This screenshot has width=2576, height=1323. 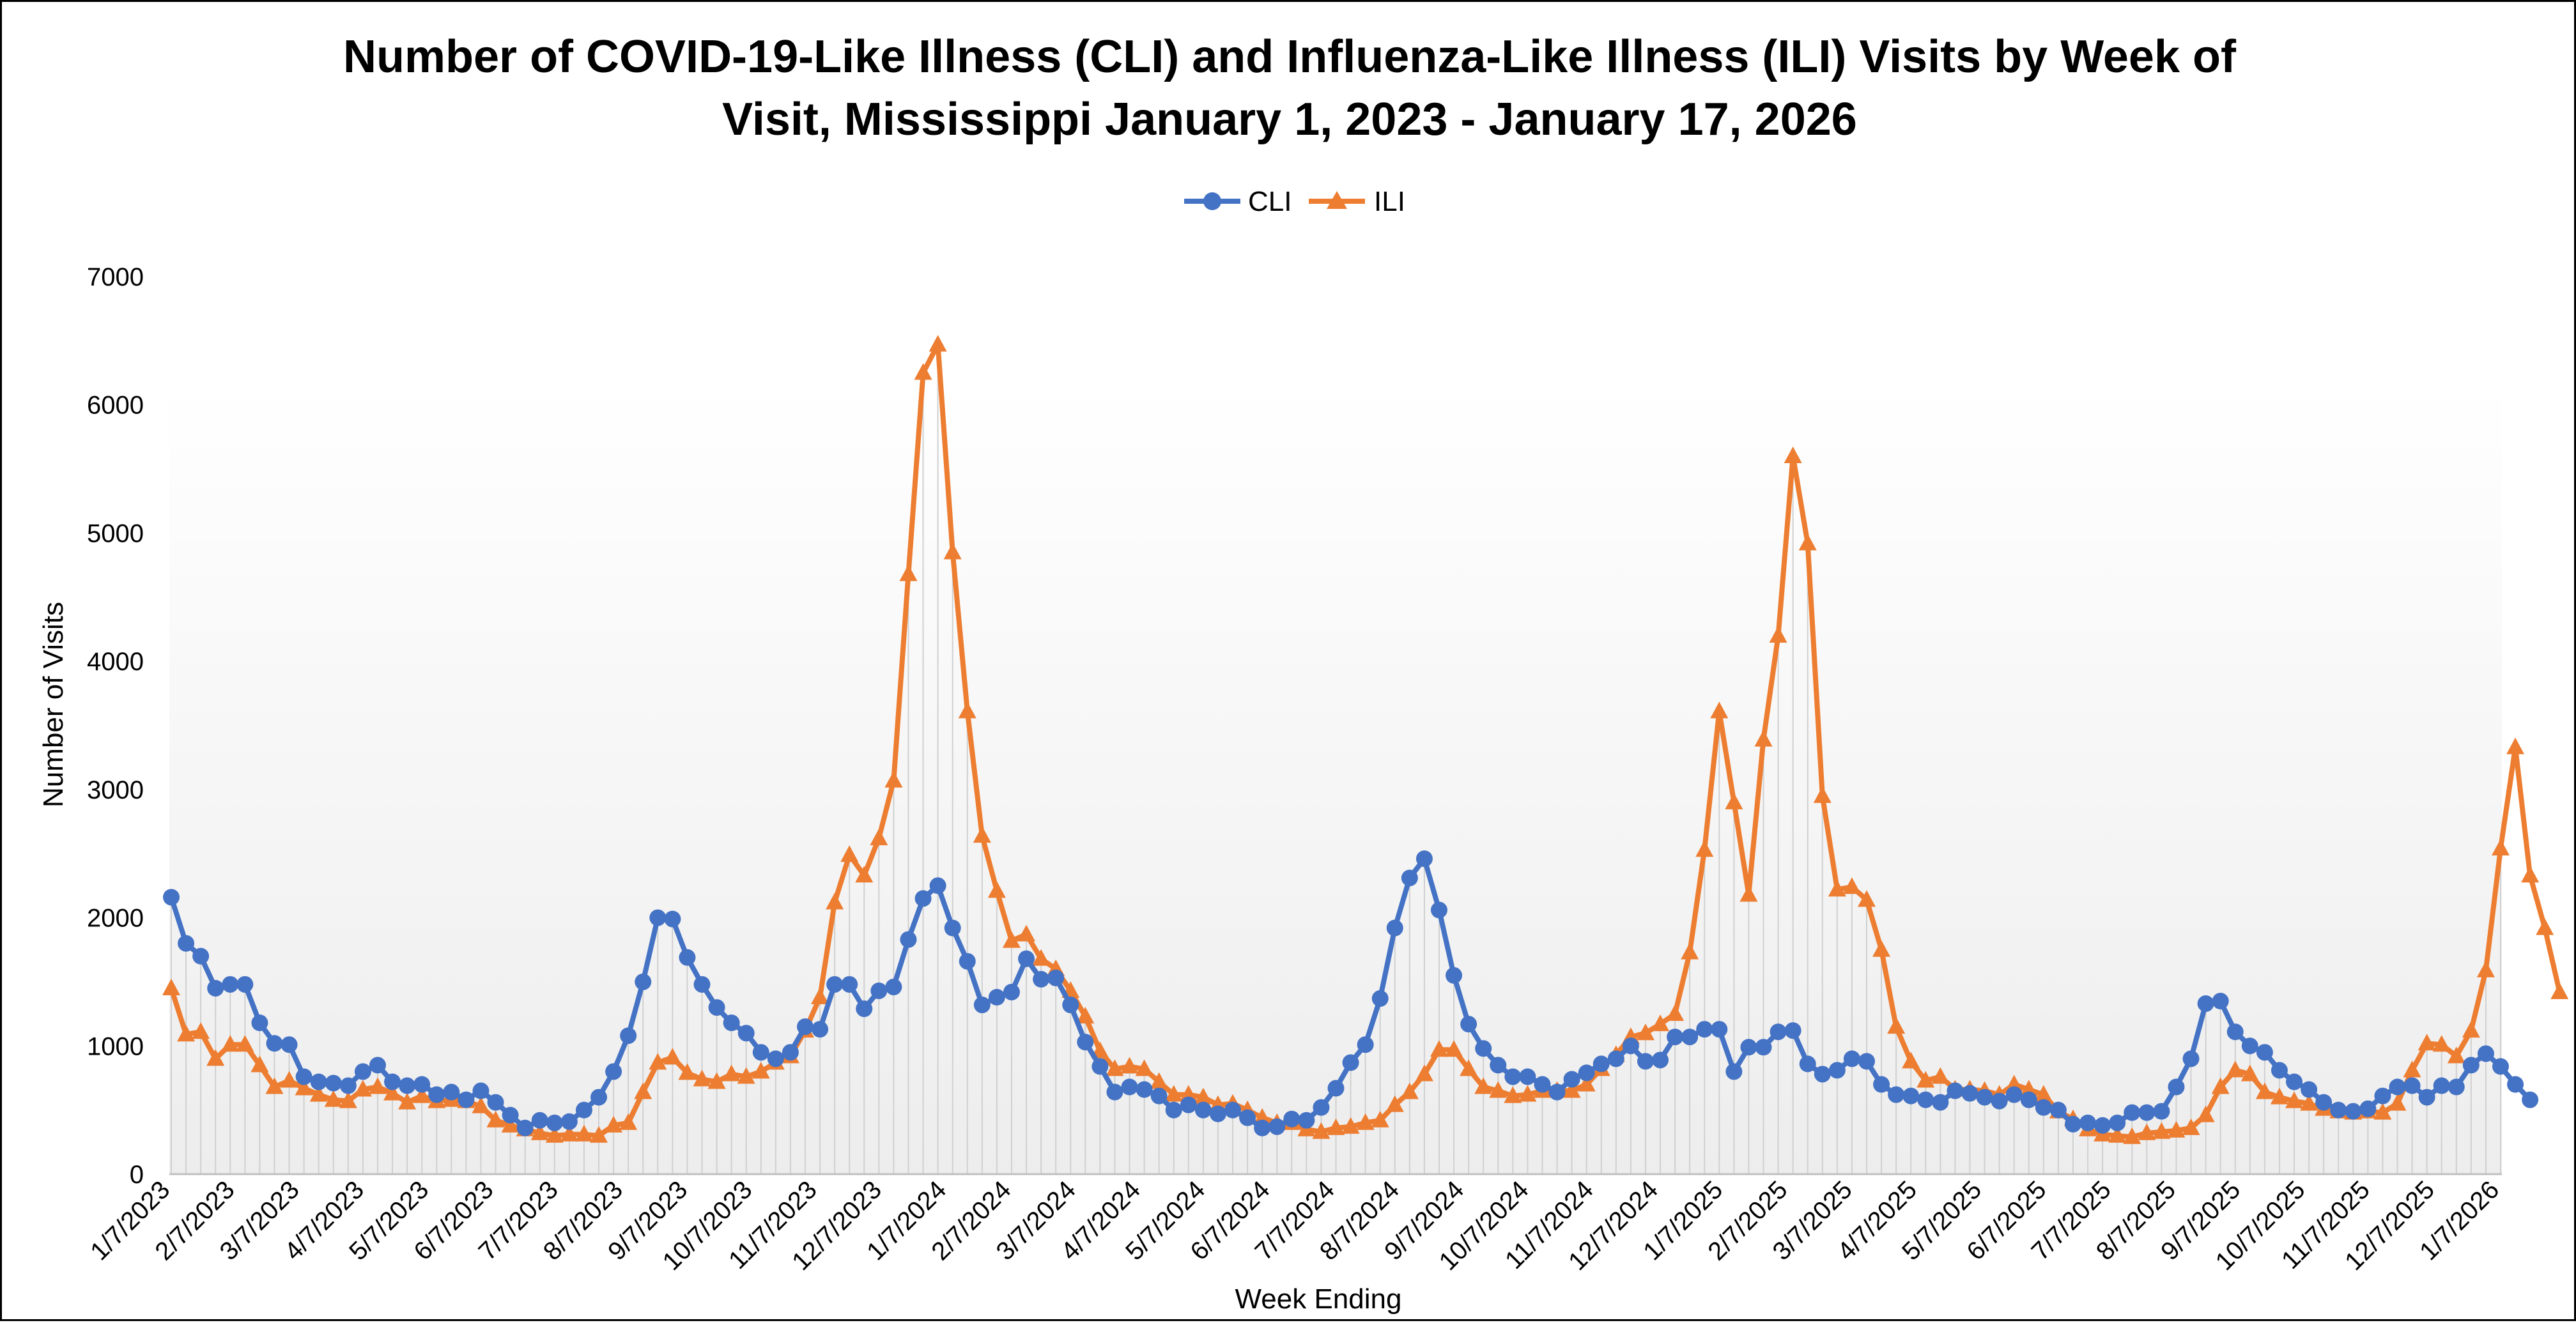 I want to click on x-axis-title: Week Ending, so click(x=1318, y=1299).